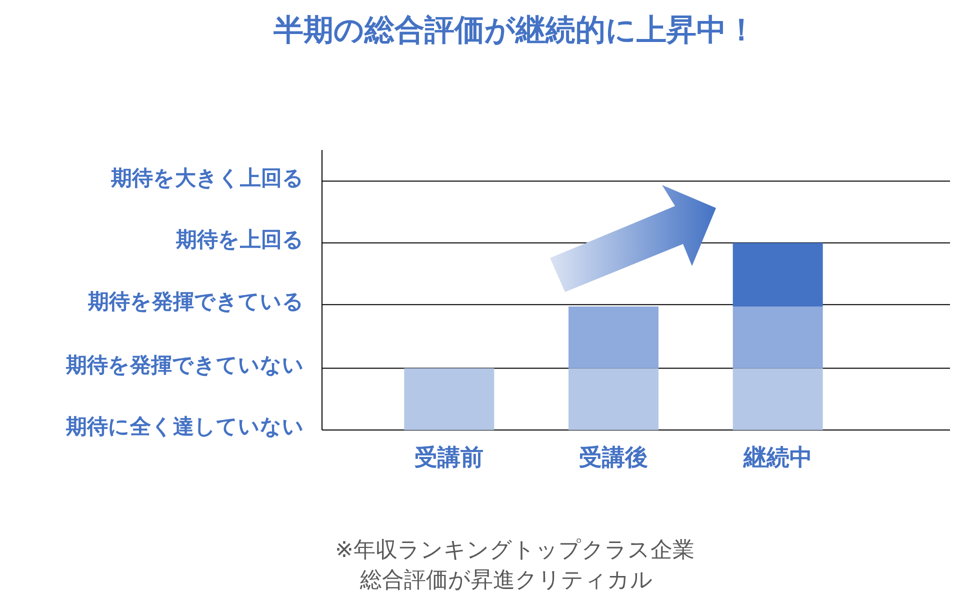 Image resolution: width=967 pixels, height=600 pixels. Describe the element at coordinates (449, 458) in the screenshot. I see `x-tick-label: 受講前` at that location.